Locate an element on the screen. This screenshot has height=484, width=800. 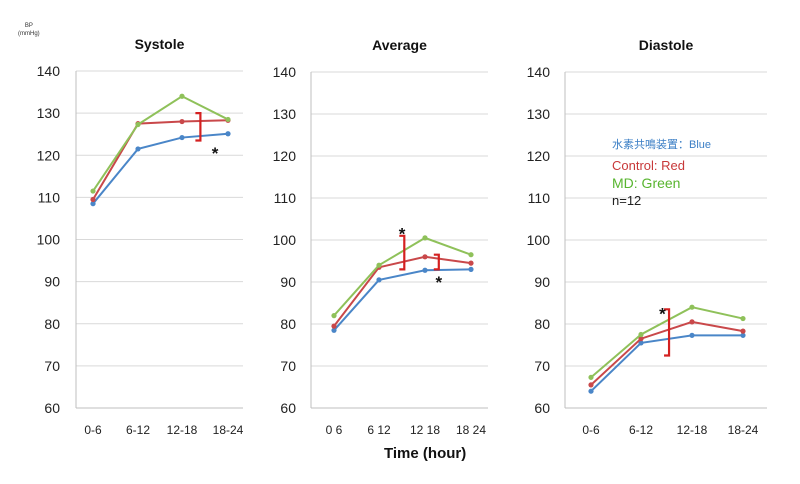
chart-title: Average is located at coordinates (399, 45).